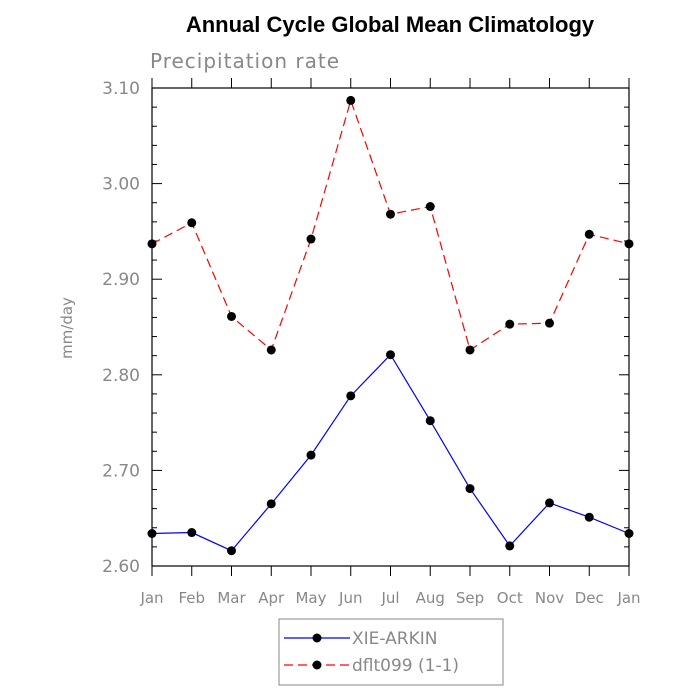 The image size is (700, 700). What do you see at coordinates (430, 598) in the screenshot?
I see `x-tick-label: Aug` at bounding box center [430, 598].